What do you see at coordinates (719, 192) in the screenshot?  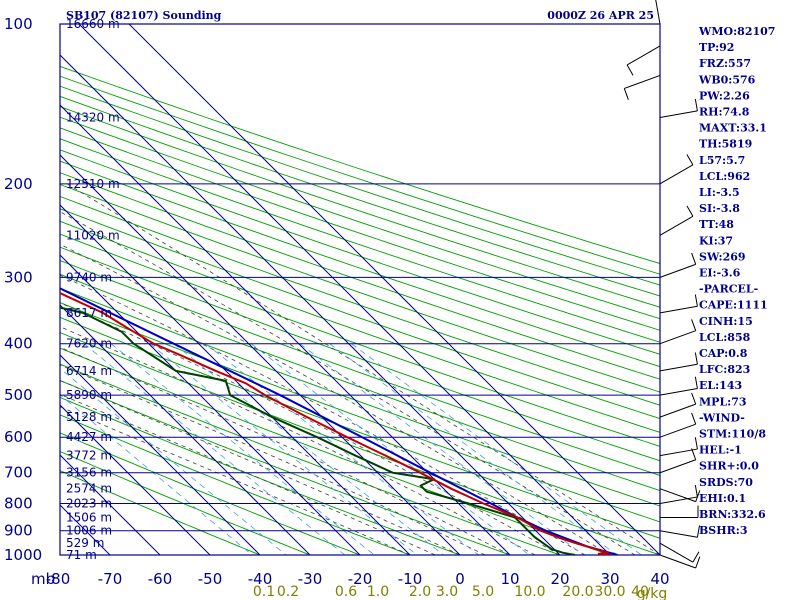 I see `sounding-index: LI:-3.5` at bounding box center [719, 192].